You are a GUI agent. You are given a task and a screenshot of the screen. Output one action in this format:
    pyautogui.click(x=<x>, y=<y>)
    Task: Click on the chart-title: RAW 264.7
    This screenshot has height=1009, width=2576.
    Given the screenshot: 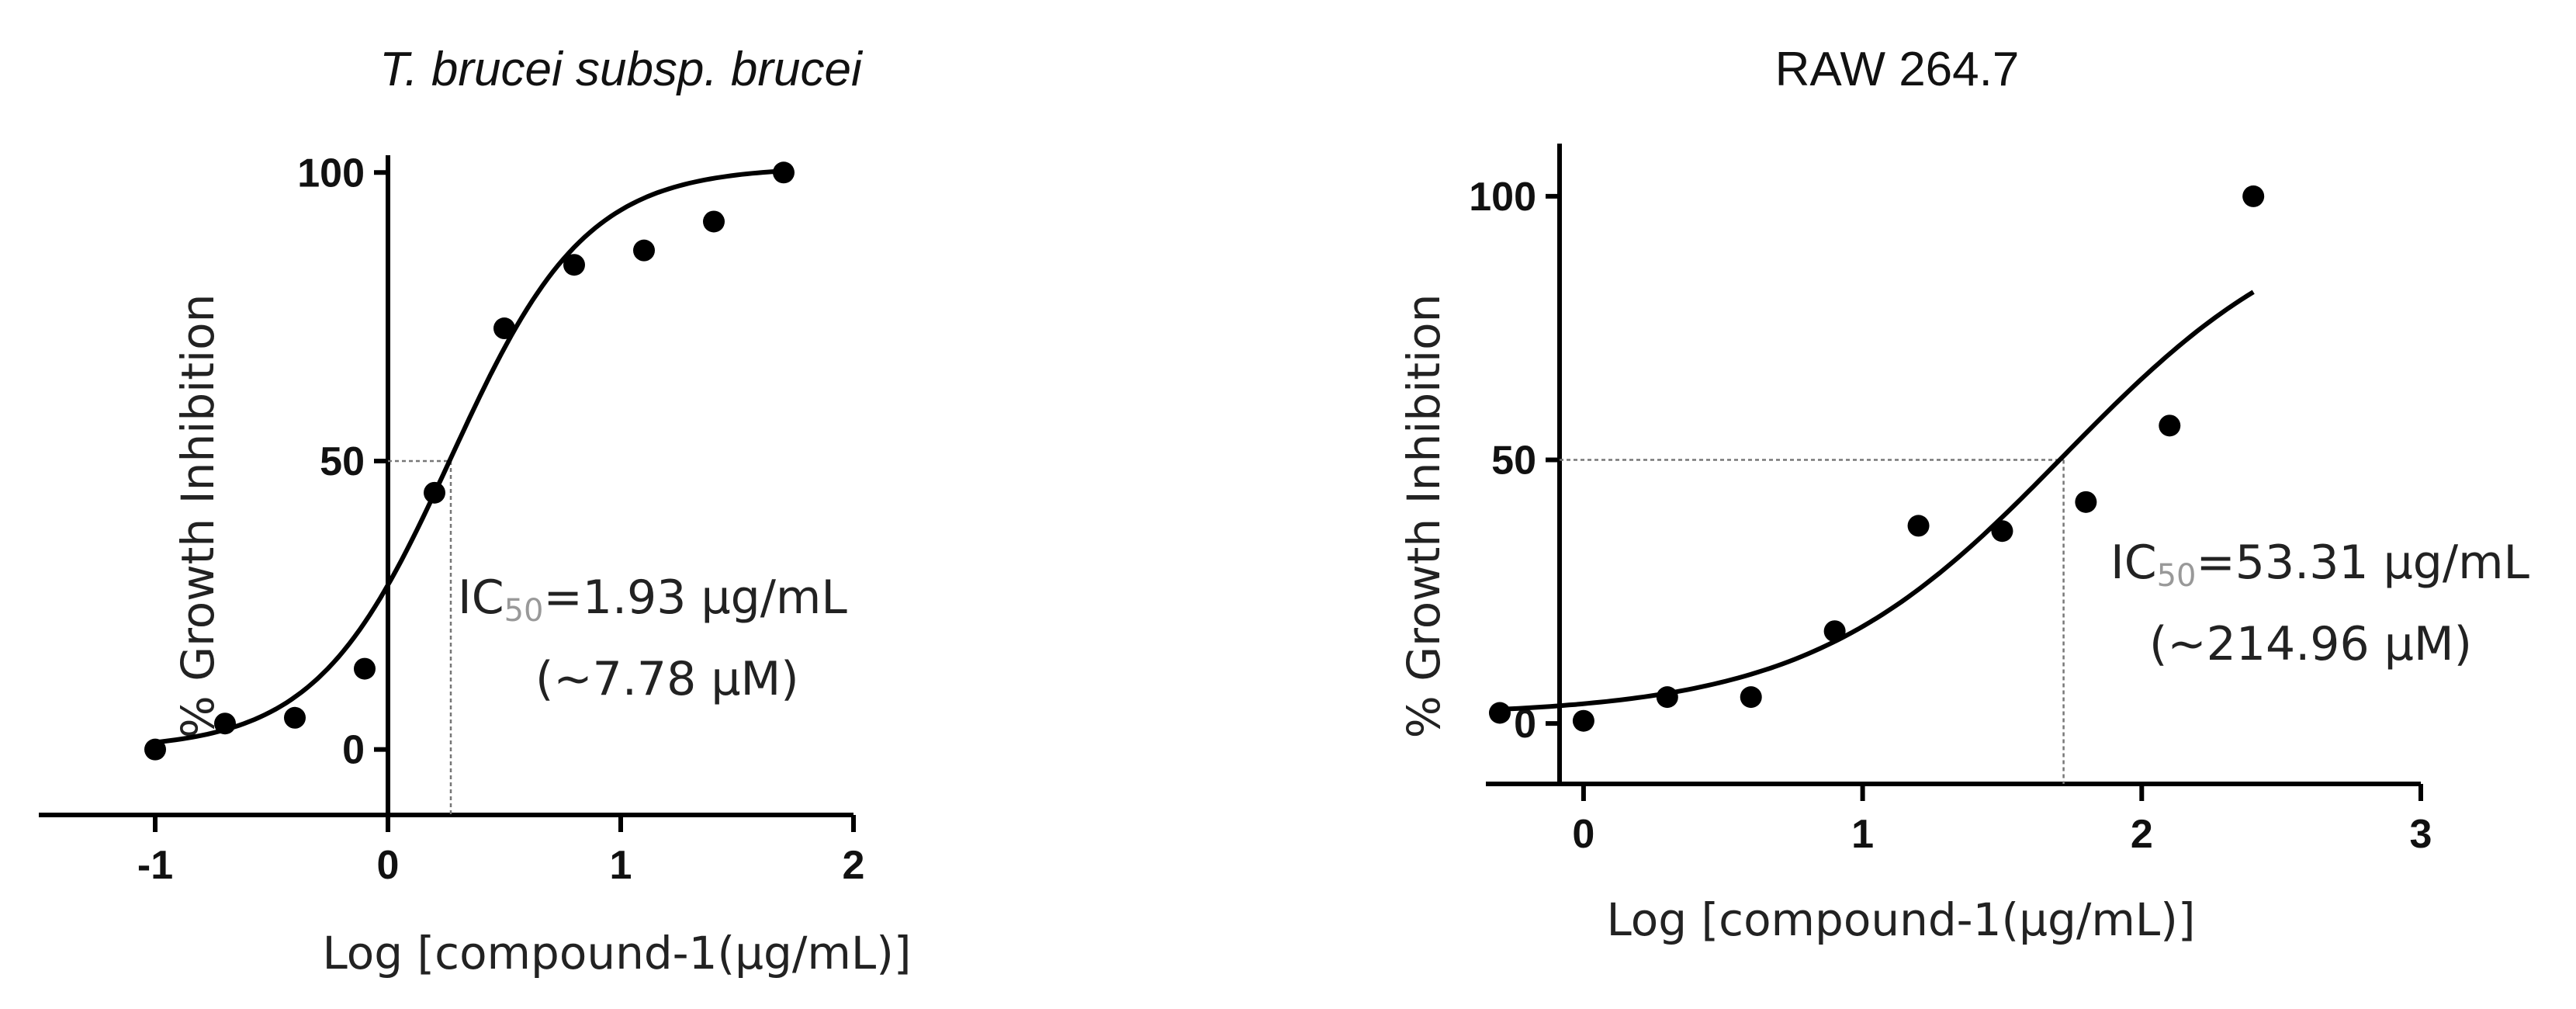 What is the action you would take?
    pyautogui.click(x=1897, y=69)
    